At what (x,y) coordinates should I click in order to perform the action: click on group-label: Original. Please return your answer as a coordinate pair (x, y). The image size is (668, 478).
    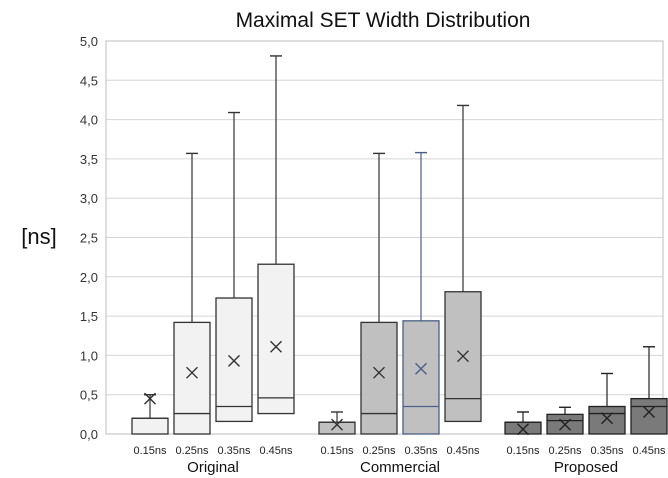
    Looking at the image, I should click on (213, 467).